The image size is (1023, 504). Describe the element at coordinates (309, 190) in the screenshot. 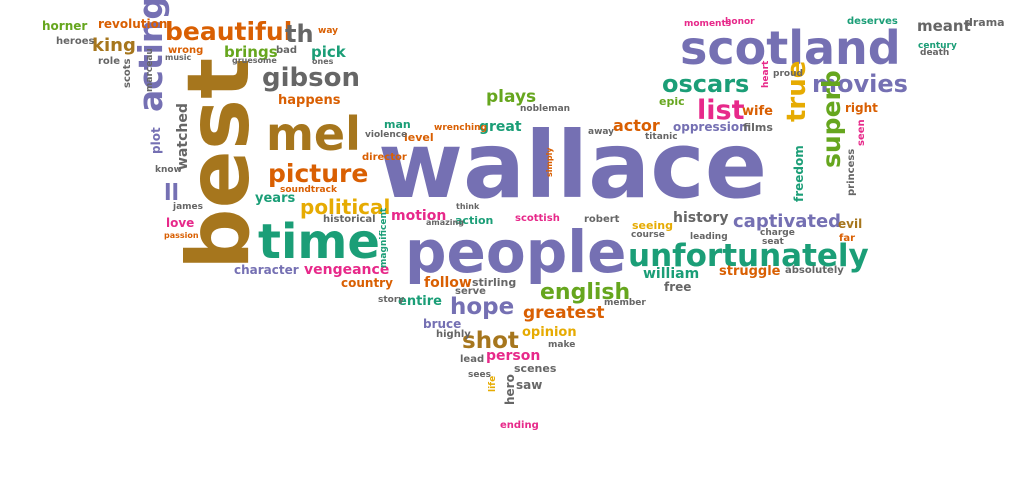

I see `word-soundtrack: soundtrack` at that location.